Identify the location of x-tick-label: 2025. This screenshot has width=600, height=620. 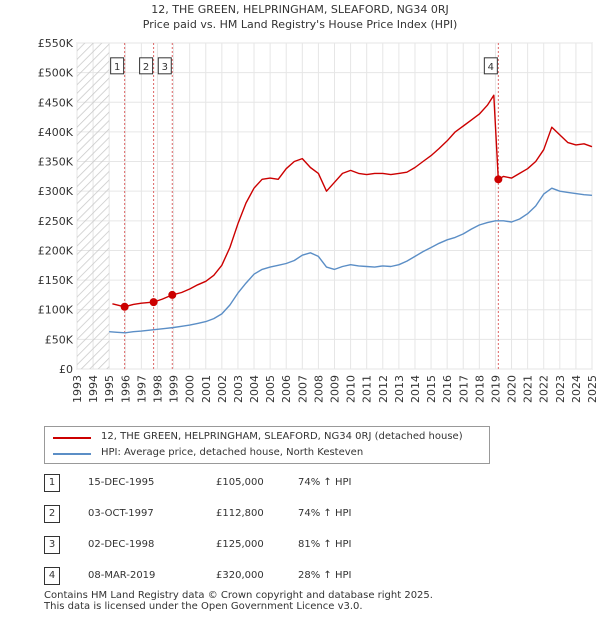
(592, 389).